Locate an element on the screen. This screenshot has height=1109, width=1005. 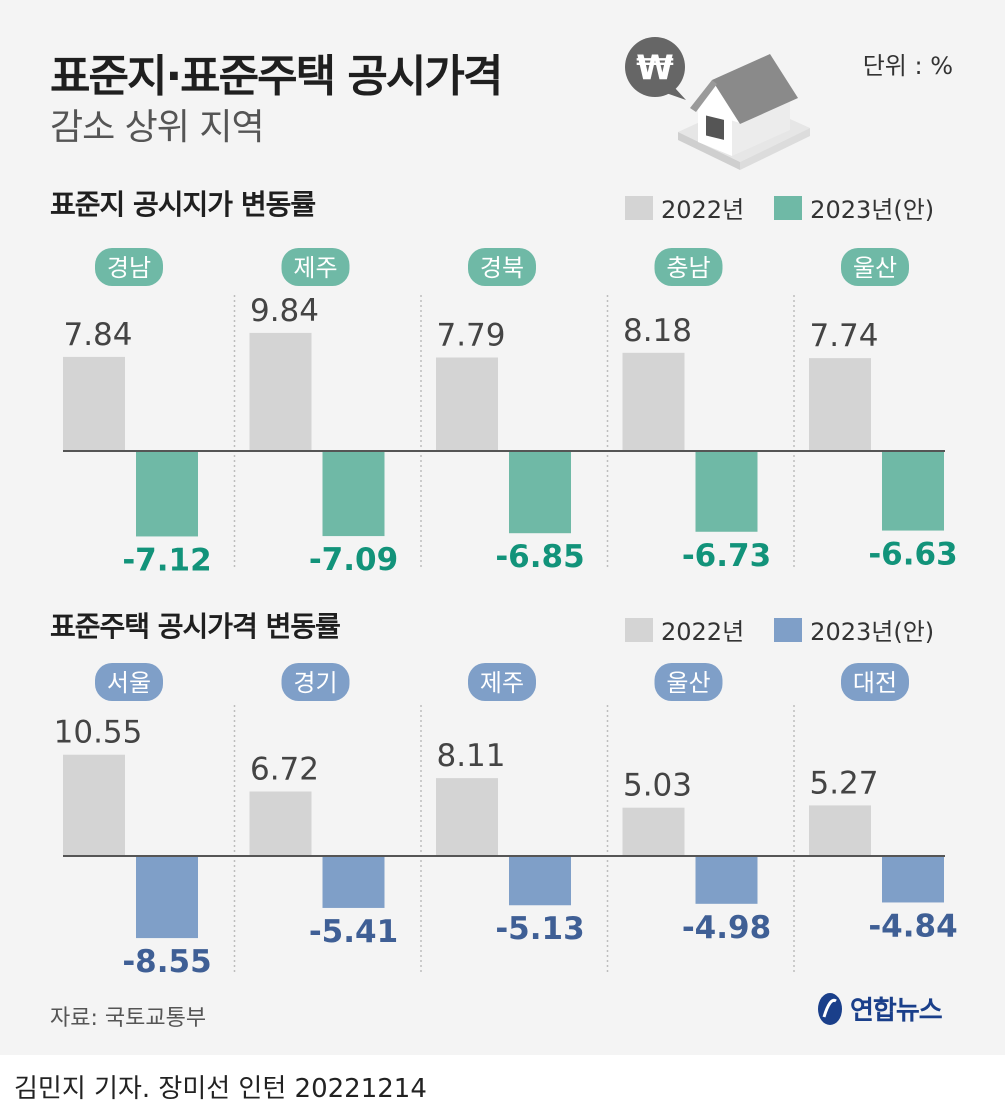
category-group: 제주 9.84 -7.09 is located at coordinates (315, 413).